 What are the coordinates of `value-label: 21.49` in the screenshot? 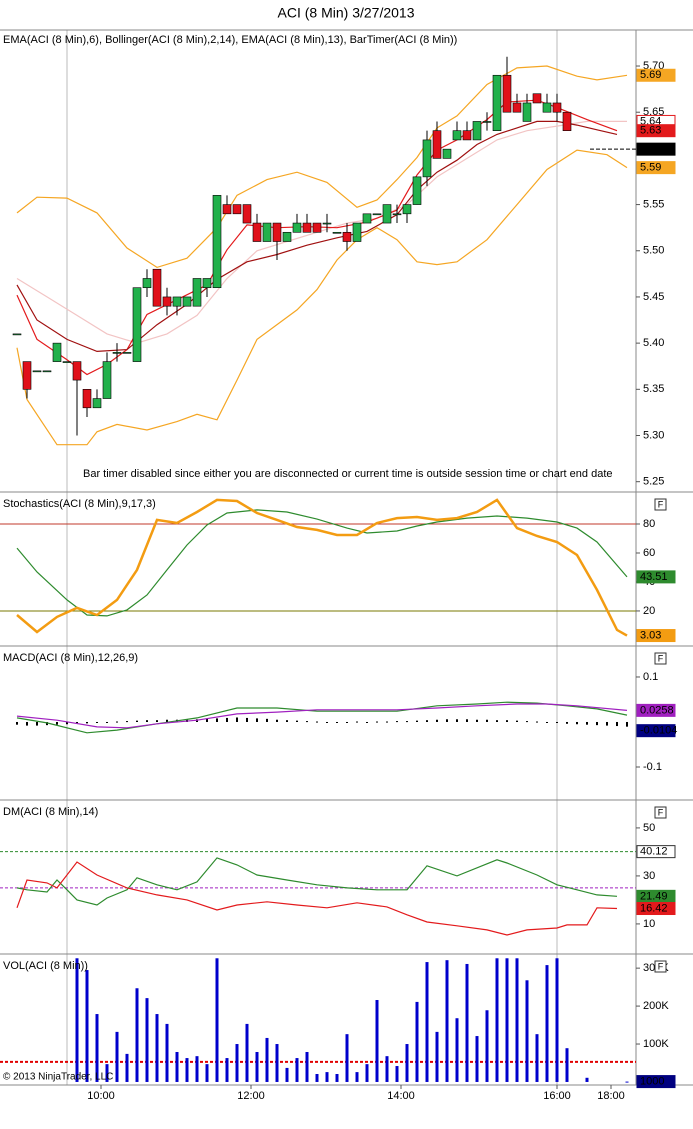 It's located at (654, 896).